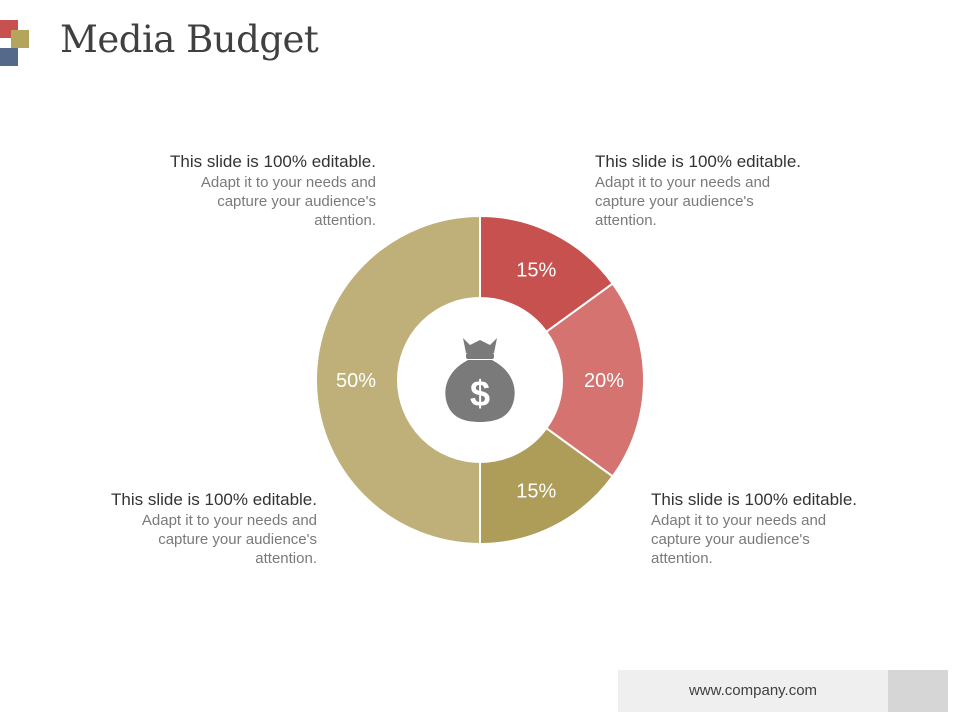  I want to click on chart-slice-label-1: 15%, so click(536, 271).